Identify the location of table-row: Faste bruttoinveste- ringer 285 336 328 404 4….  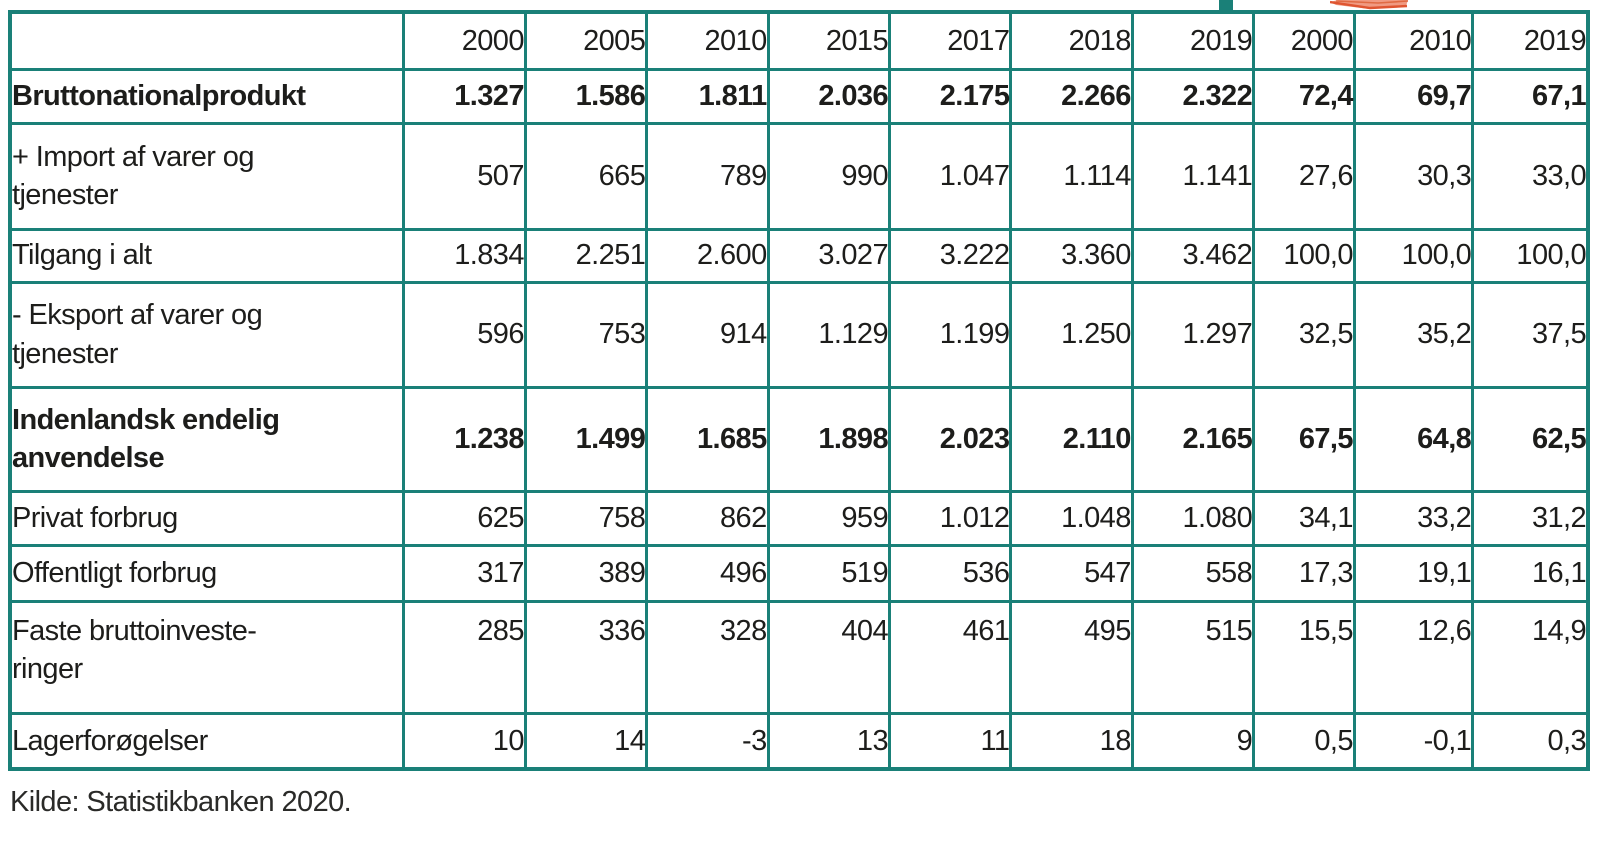
(799, 657).